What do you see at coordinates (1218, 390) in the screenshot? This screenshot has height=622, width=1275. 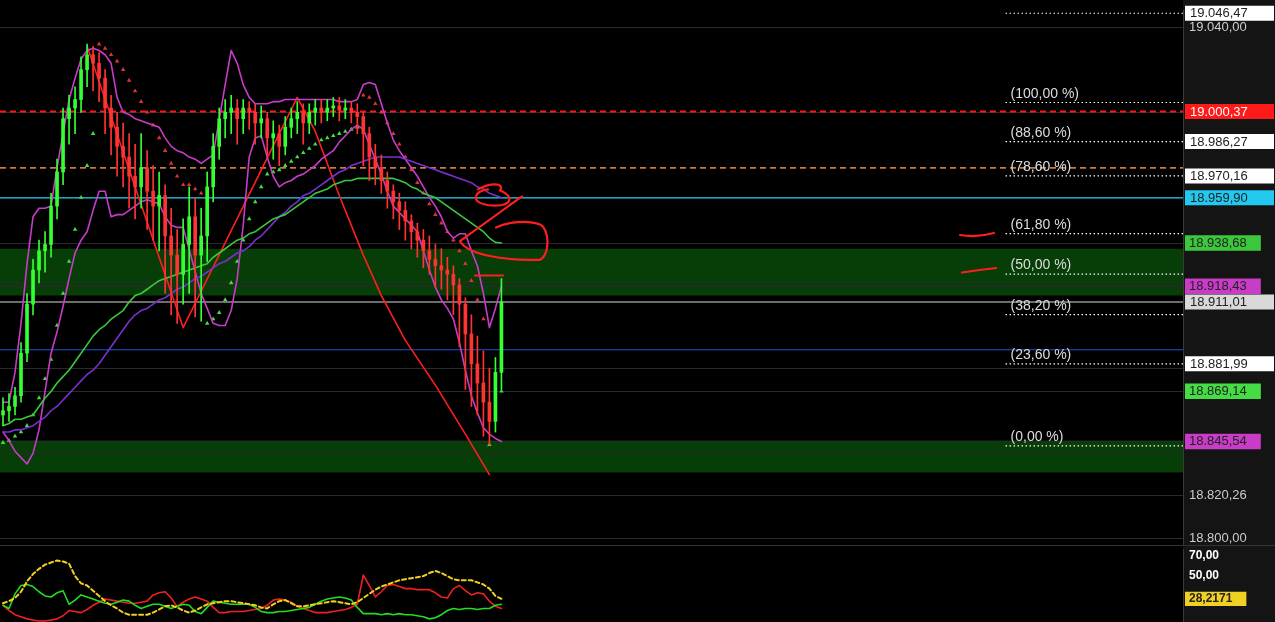 I see `y-tick-label: 18.869,14` at bounding box center [1218, 390].